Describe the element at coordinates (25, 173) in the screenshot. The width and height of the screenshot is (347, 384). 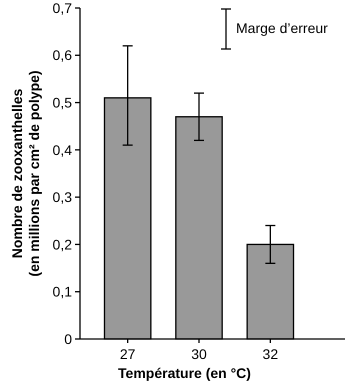
I see `y-axis-title: Nombre de zooxanthelles (en millions par cm² de polype)` at that location.